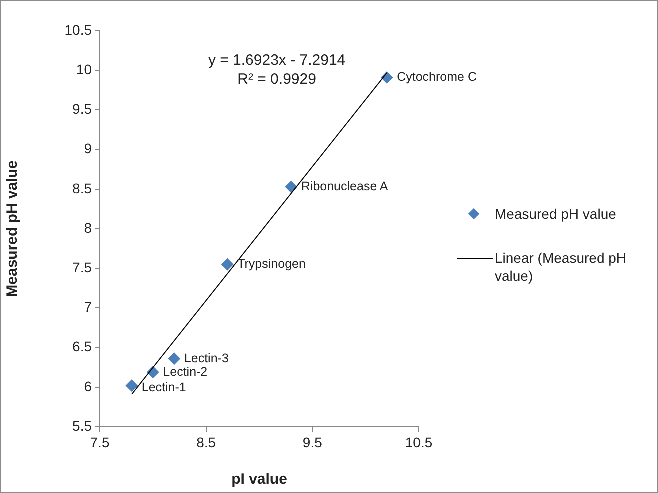 This screenshot has width=658, height=493. I want to click on annotation: R² = 0.9929, so click(277, 79).